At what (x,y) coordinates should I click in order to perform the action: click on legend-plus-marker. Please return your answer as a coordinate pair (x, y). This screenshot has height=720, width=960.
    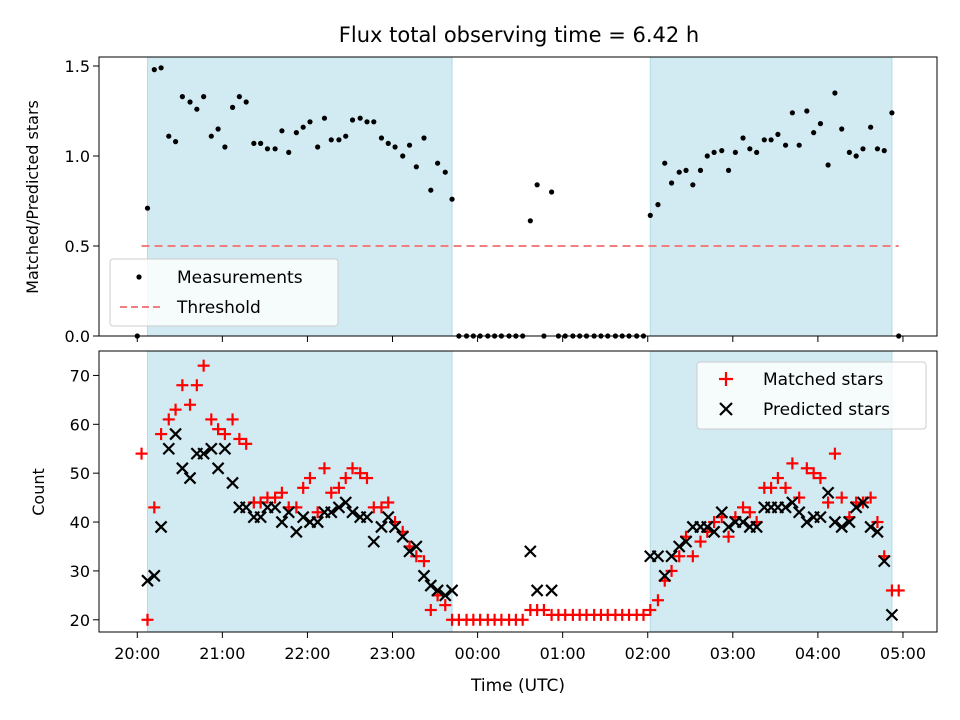
    Looking at the image, I should click on (726, 379).